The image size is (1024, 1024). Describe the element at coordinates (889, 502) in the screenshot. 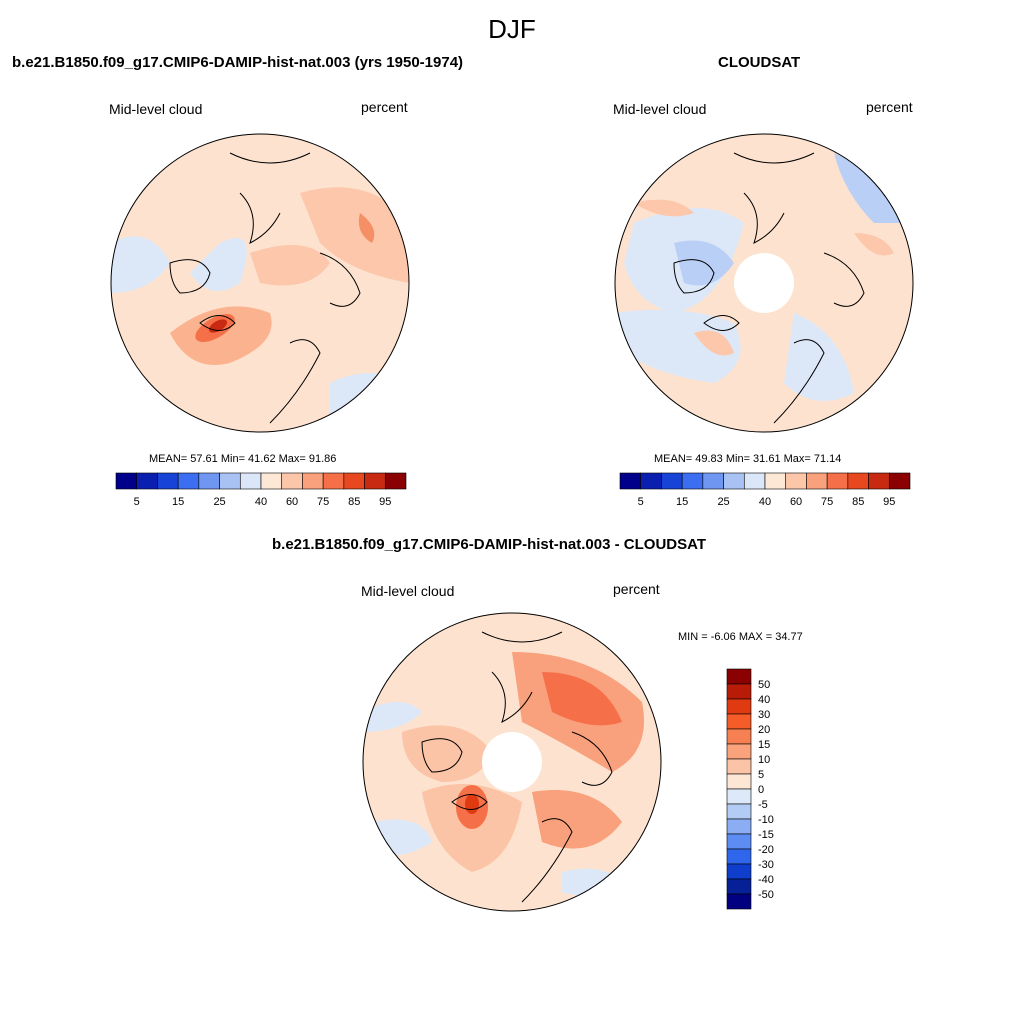

I see `panel2-colorbar-tick-label: 95` at that location.